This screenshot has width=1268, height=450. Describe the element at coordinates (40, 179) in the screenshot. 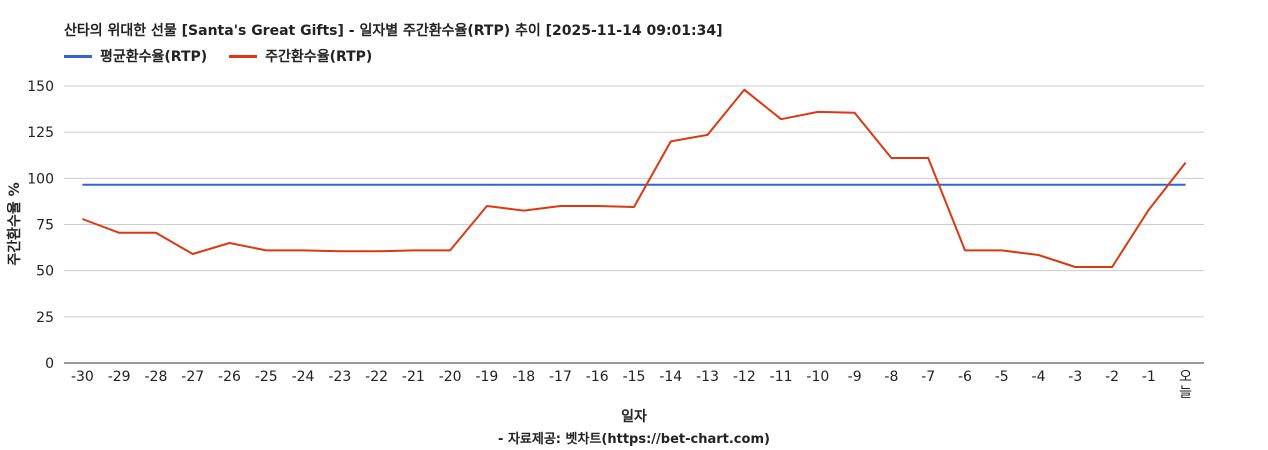

I see `y-tick-label: 100` at that location.